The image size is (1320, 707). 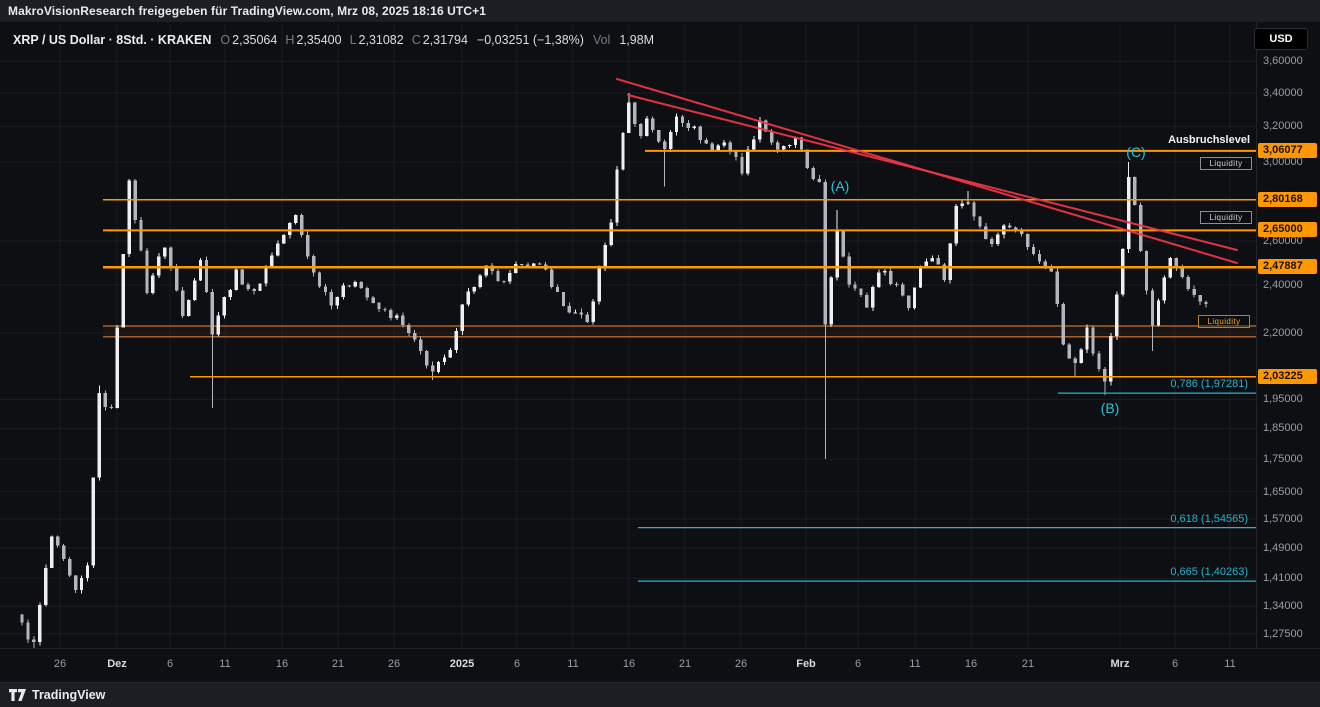 What do you see at coordinates (17, 695) in the screenshot?
I see `tradingview-logo-icon` at bounding box center [17, 695].